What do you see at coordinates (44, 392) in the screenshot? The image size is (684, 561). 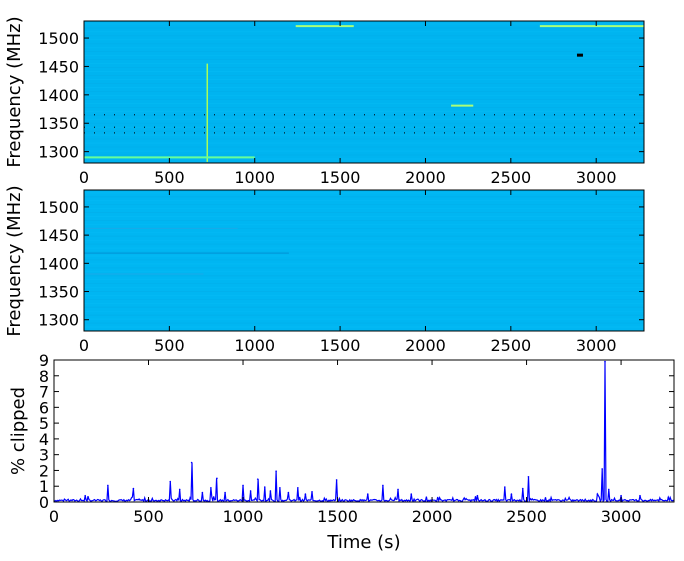 I see `bottom-ytick-label: 7` at bounding box center [44, 392].